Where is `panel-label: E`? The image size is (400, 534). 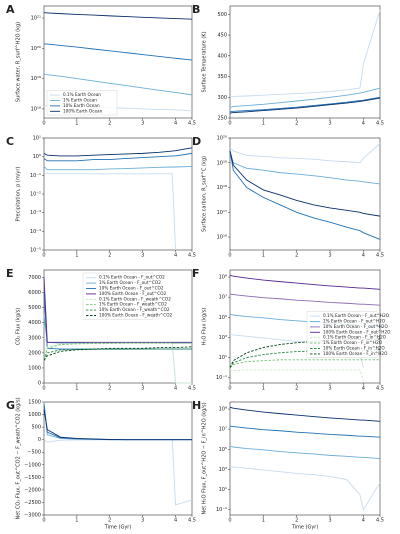
panel-label: E is located at coordinates (10, 273).